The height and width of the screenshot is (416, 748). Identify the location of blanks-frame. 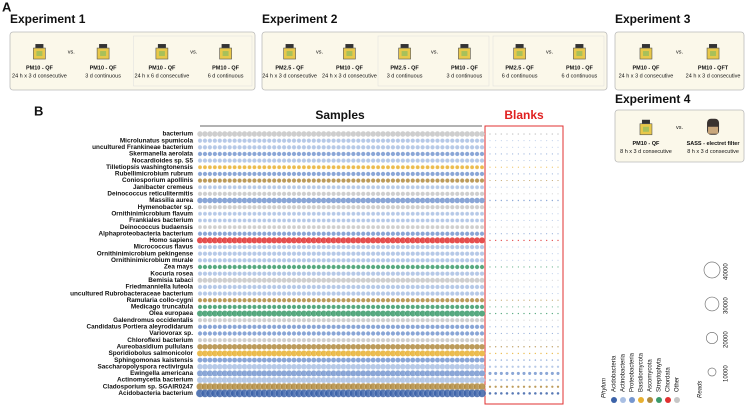
(524, 265).